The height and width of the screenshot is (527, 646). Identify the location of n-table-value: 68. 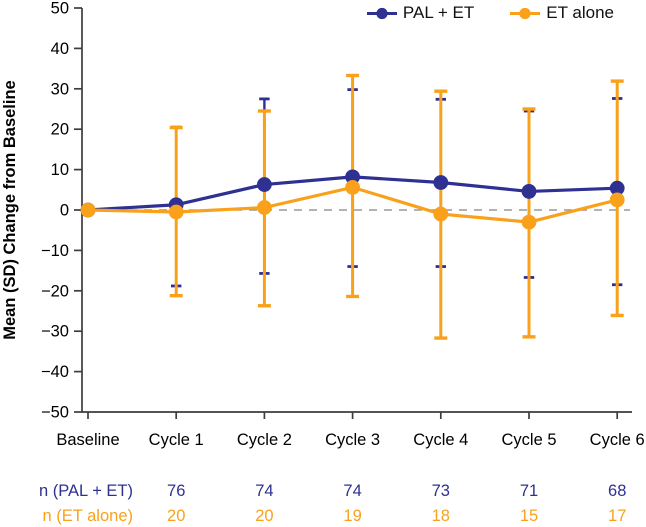
(617, 491).